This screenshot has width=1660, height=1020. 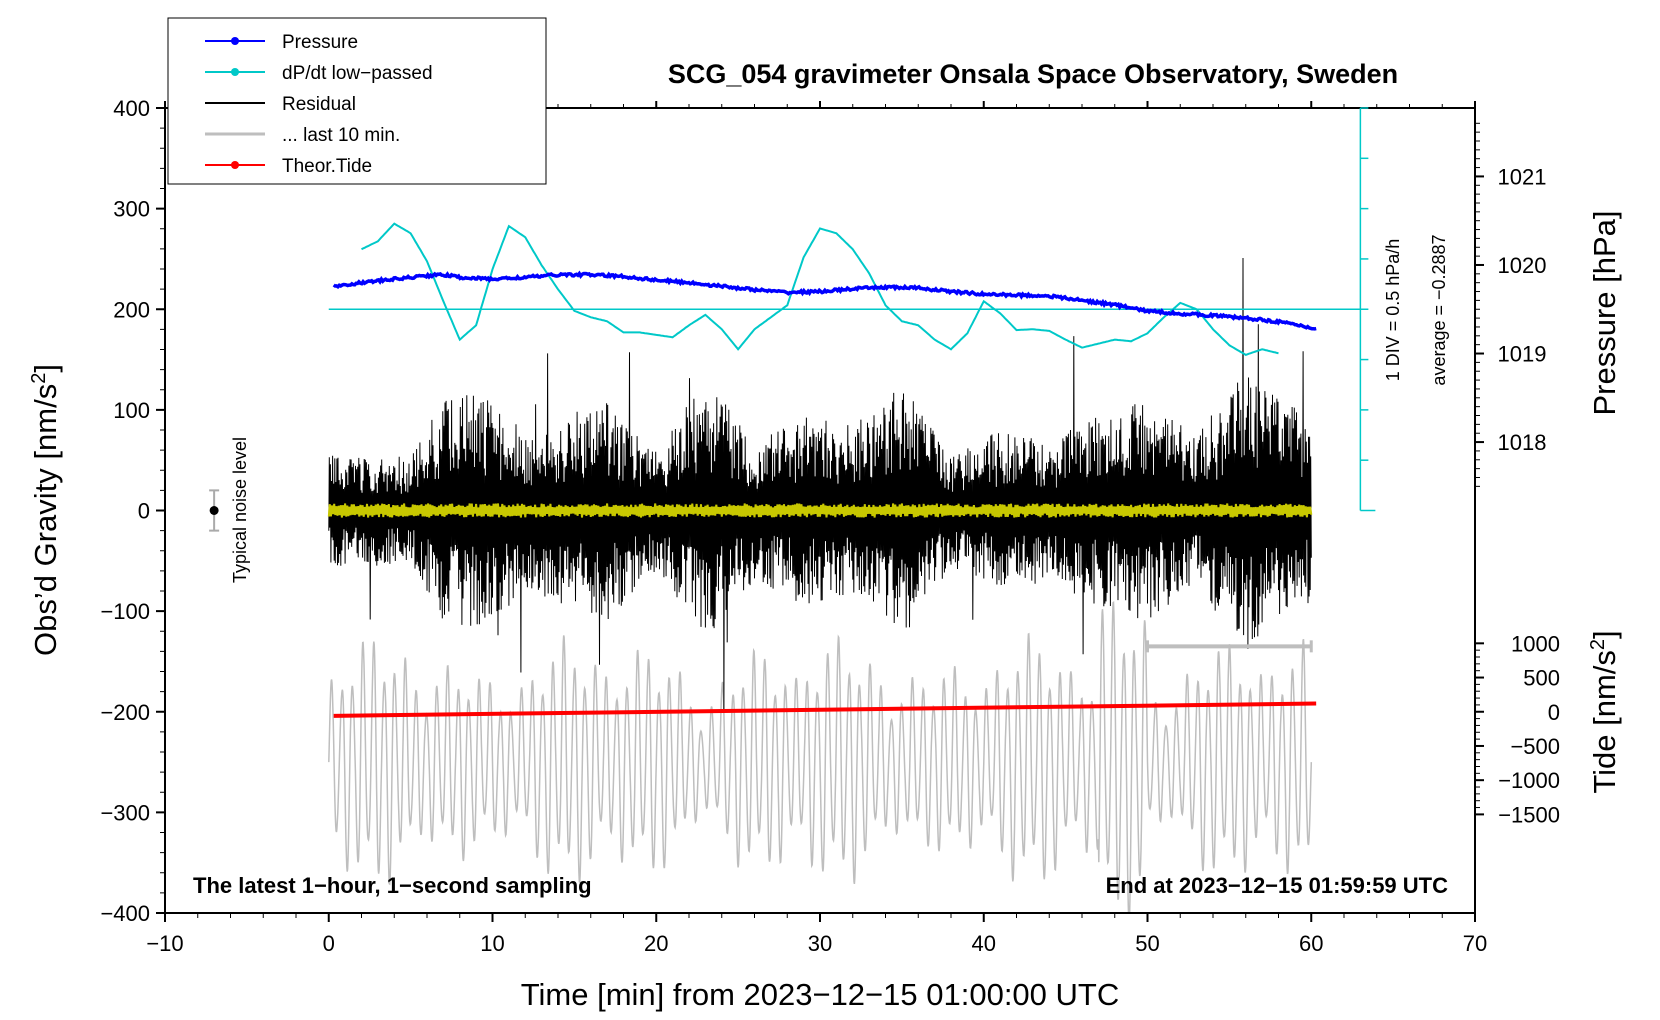 What do you see at coordinates (341, 135) in the screenshot?
I see `legend-label: ... last 10 min.` at bounding box center [341, 135].